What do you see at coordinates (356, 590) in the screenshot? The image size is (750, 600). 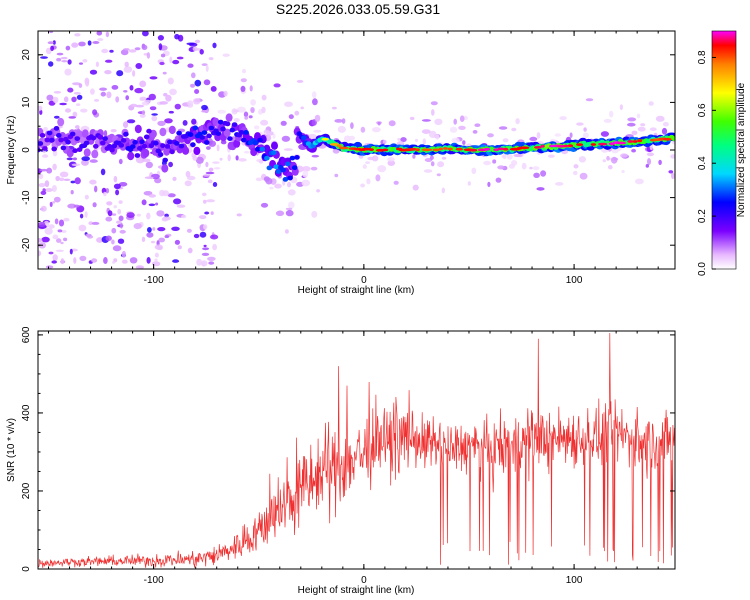 I see `snr-x-label: Height of straight line (km)` at bounding box center [356, 590].